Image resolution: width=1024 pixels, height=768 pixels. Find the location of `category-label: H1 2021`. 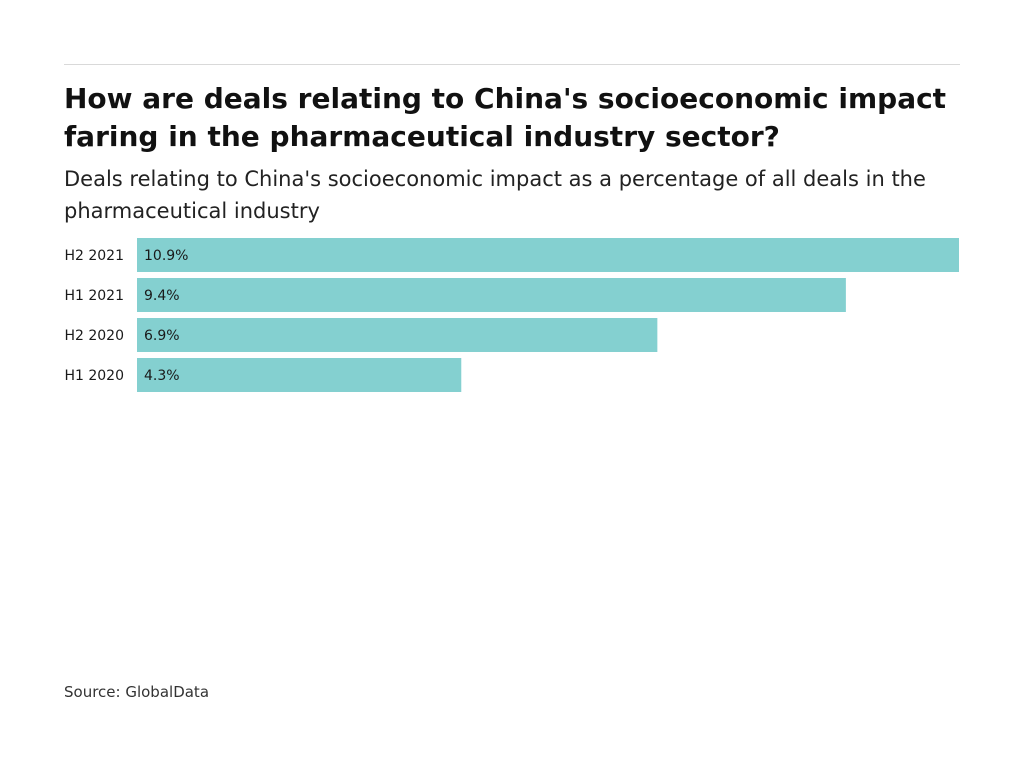

category-label: H1 2021 is located at coordinates (94, 296).